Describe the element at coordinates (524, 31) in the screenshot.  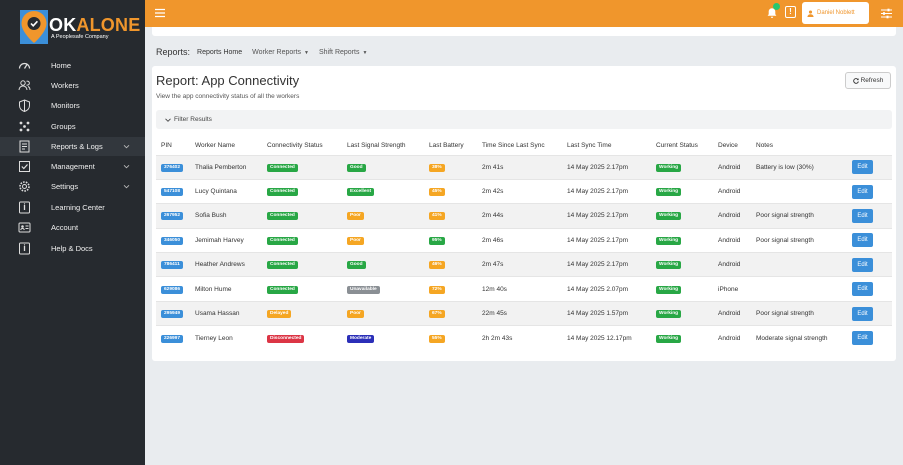
I see `top-strip` at that location.